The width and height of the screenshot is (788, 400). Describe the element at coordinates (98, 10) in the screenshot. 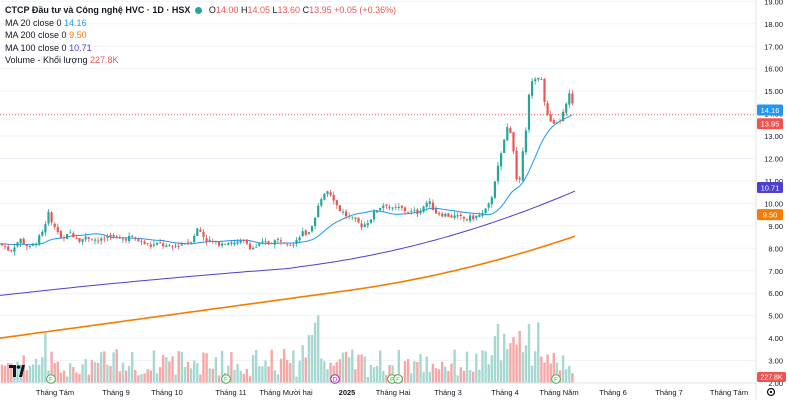

I see `symbol-title: CTCP Đầu tư và Công nghệ HVC · 1D · HSX` at that location.